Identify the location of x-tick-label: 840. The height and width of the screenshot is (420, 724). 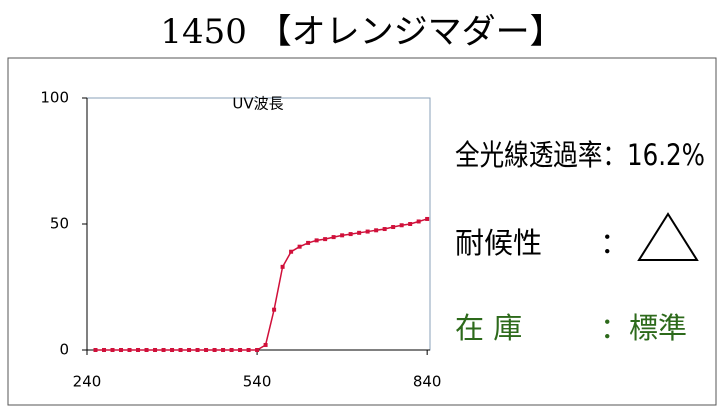
(427, 382).